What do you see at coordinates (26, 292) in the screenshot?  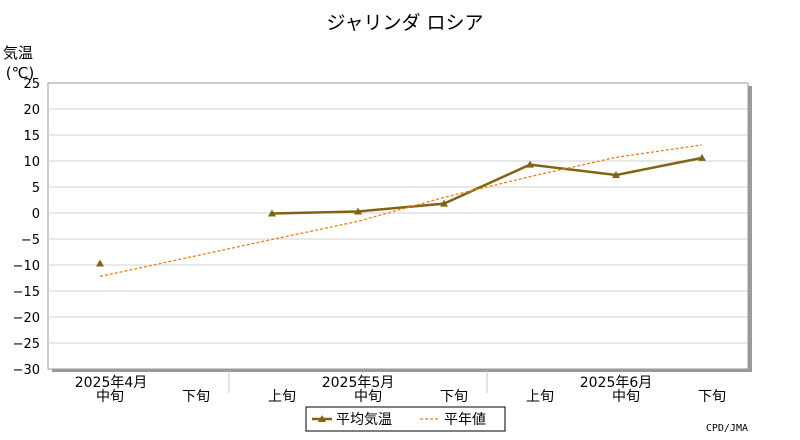 I see `y-tick-label: −15` at bounding box center [26, 292].